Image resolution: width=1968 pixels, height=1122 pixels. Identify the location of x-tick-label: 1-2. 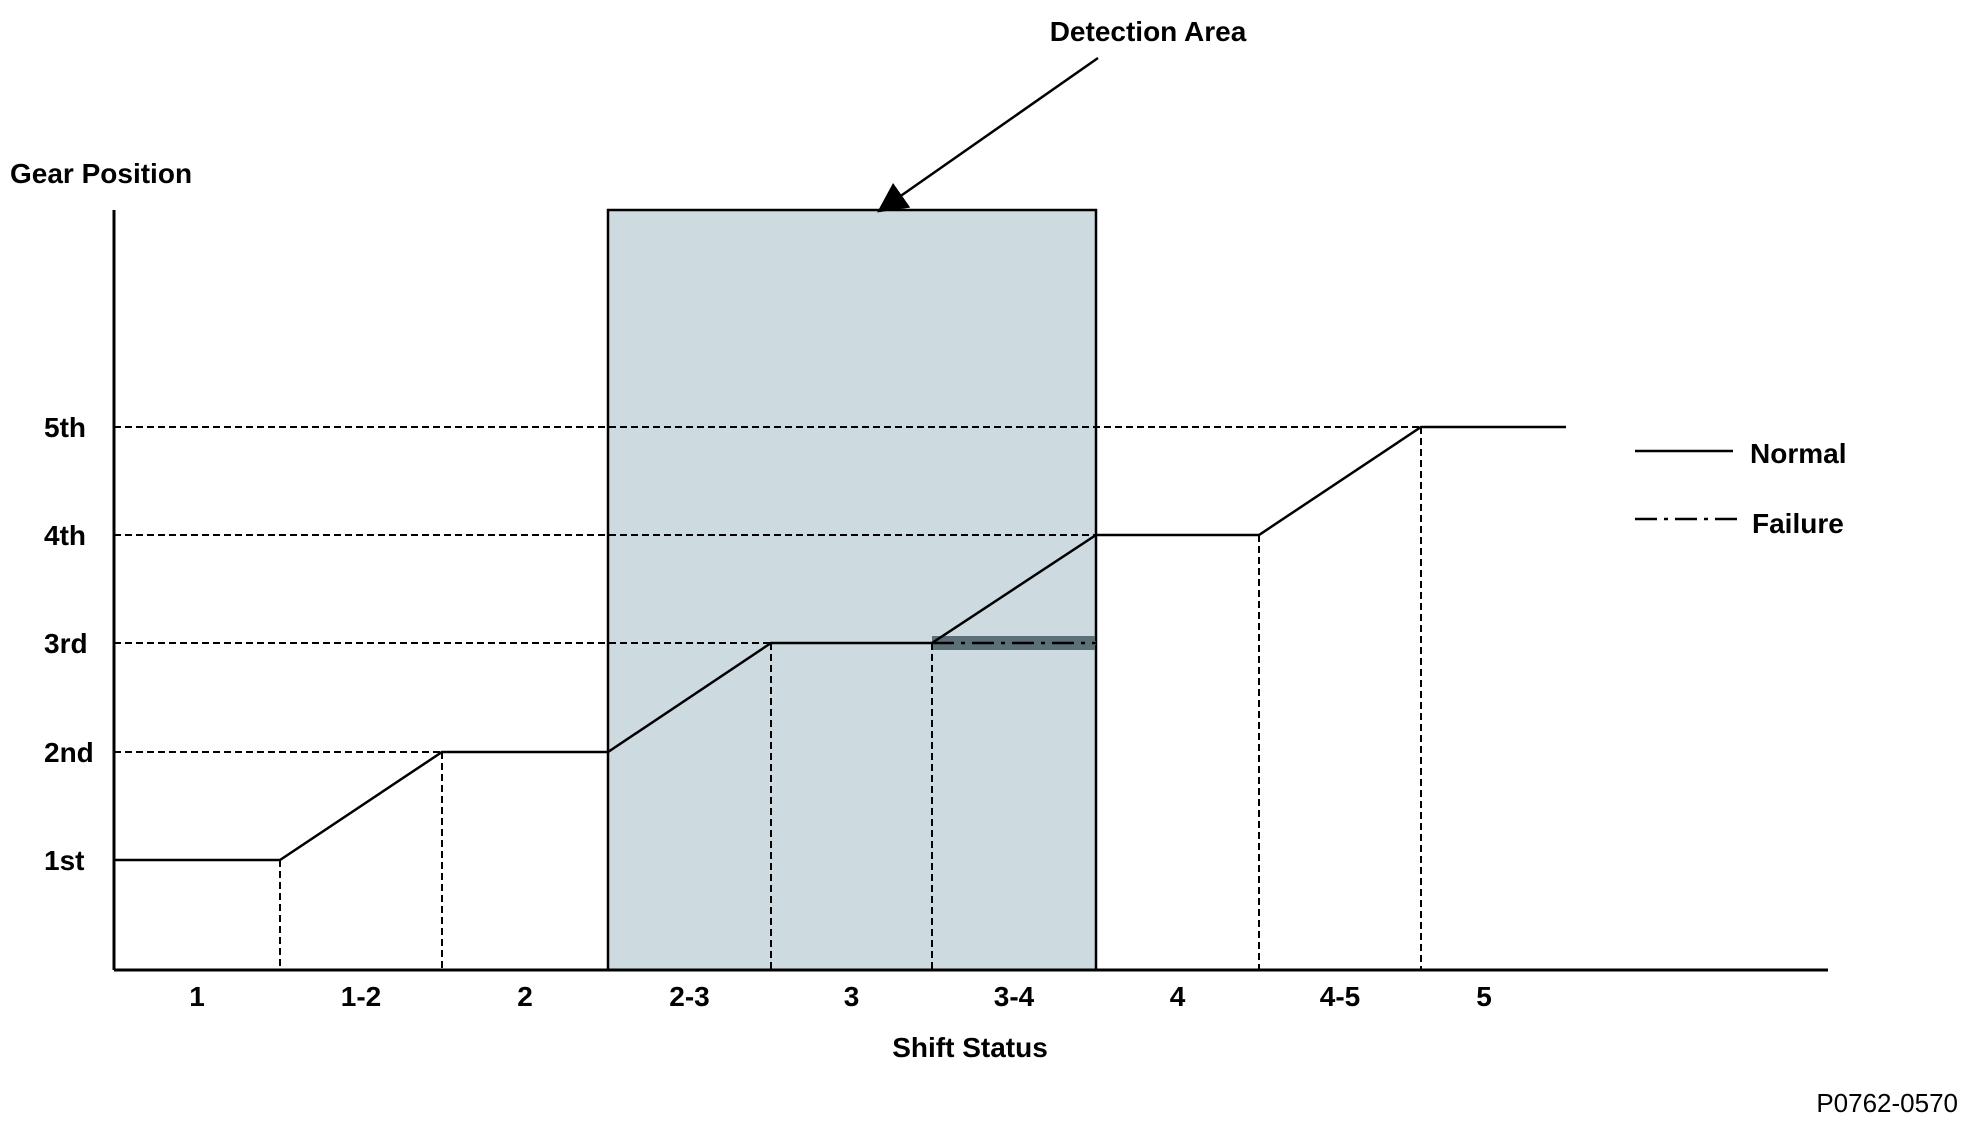
(361, 996).